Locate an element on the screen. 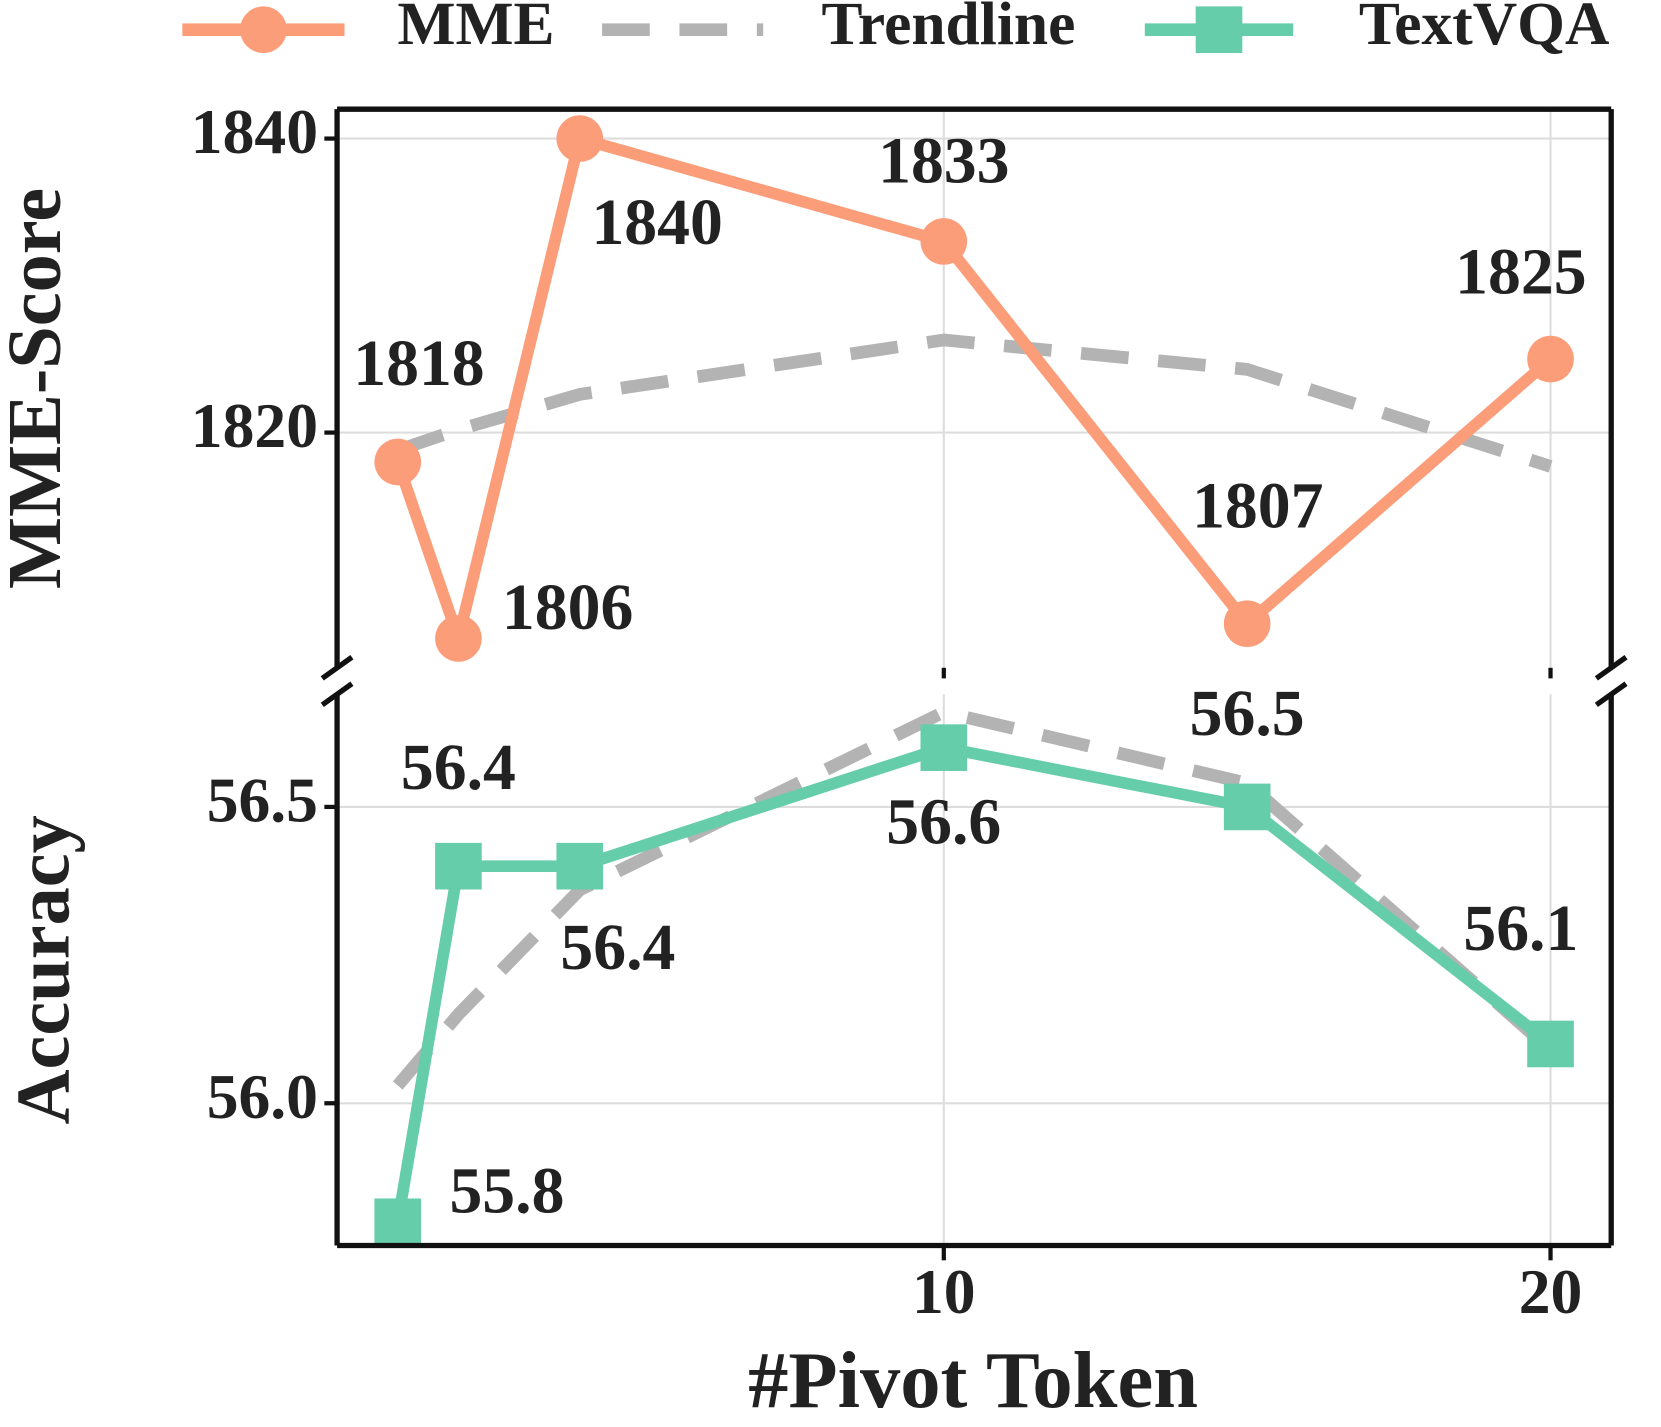 The height and width of the screenshot is (1427, 1661). data-label: 1825 is located at coordinates (1520, 272).